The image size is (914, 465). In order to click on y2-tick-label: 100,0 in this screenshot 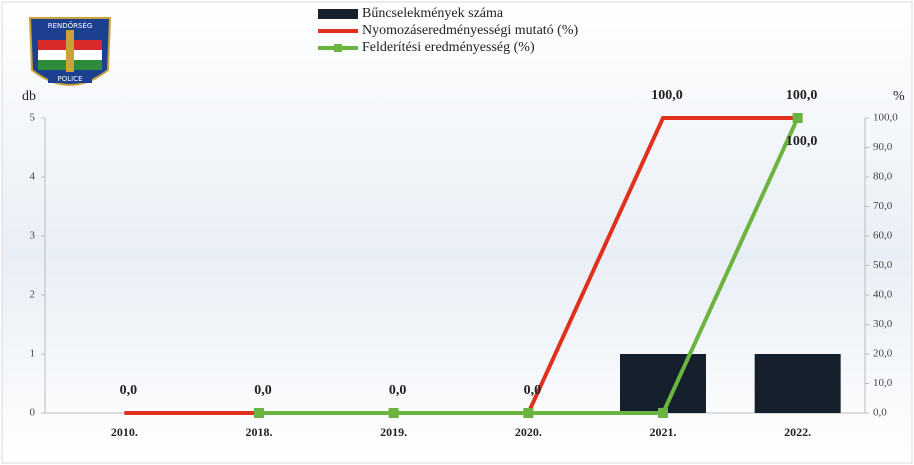, I will do `click(885, 118)`.